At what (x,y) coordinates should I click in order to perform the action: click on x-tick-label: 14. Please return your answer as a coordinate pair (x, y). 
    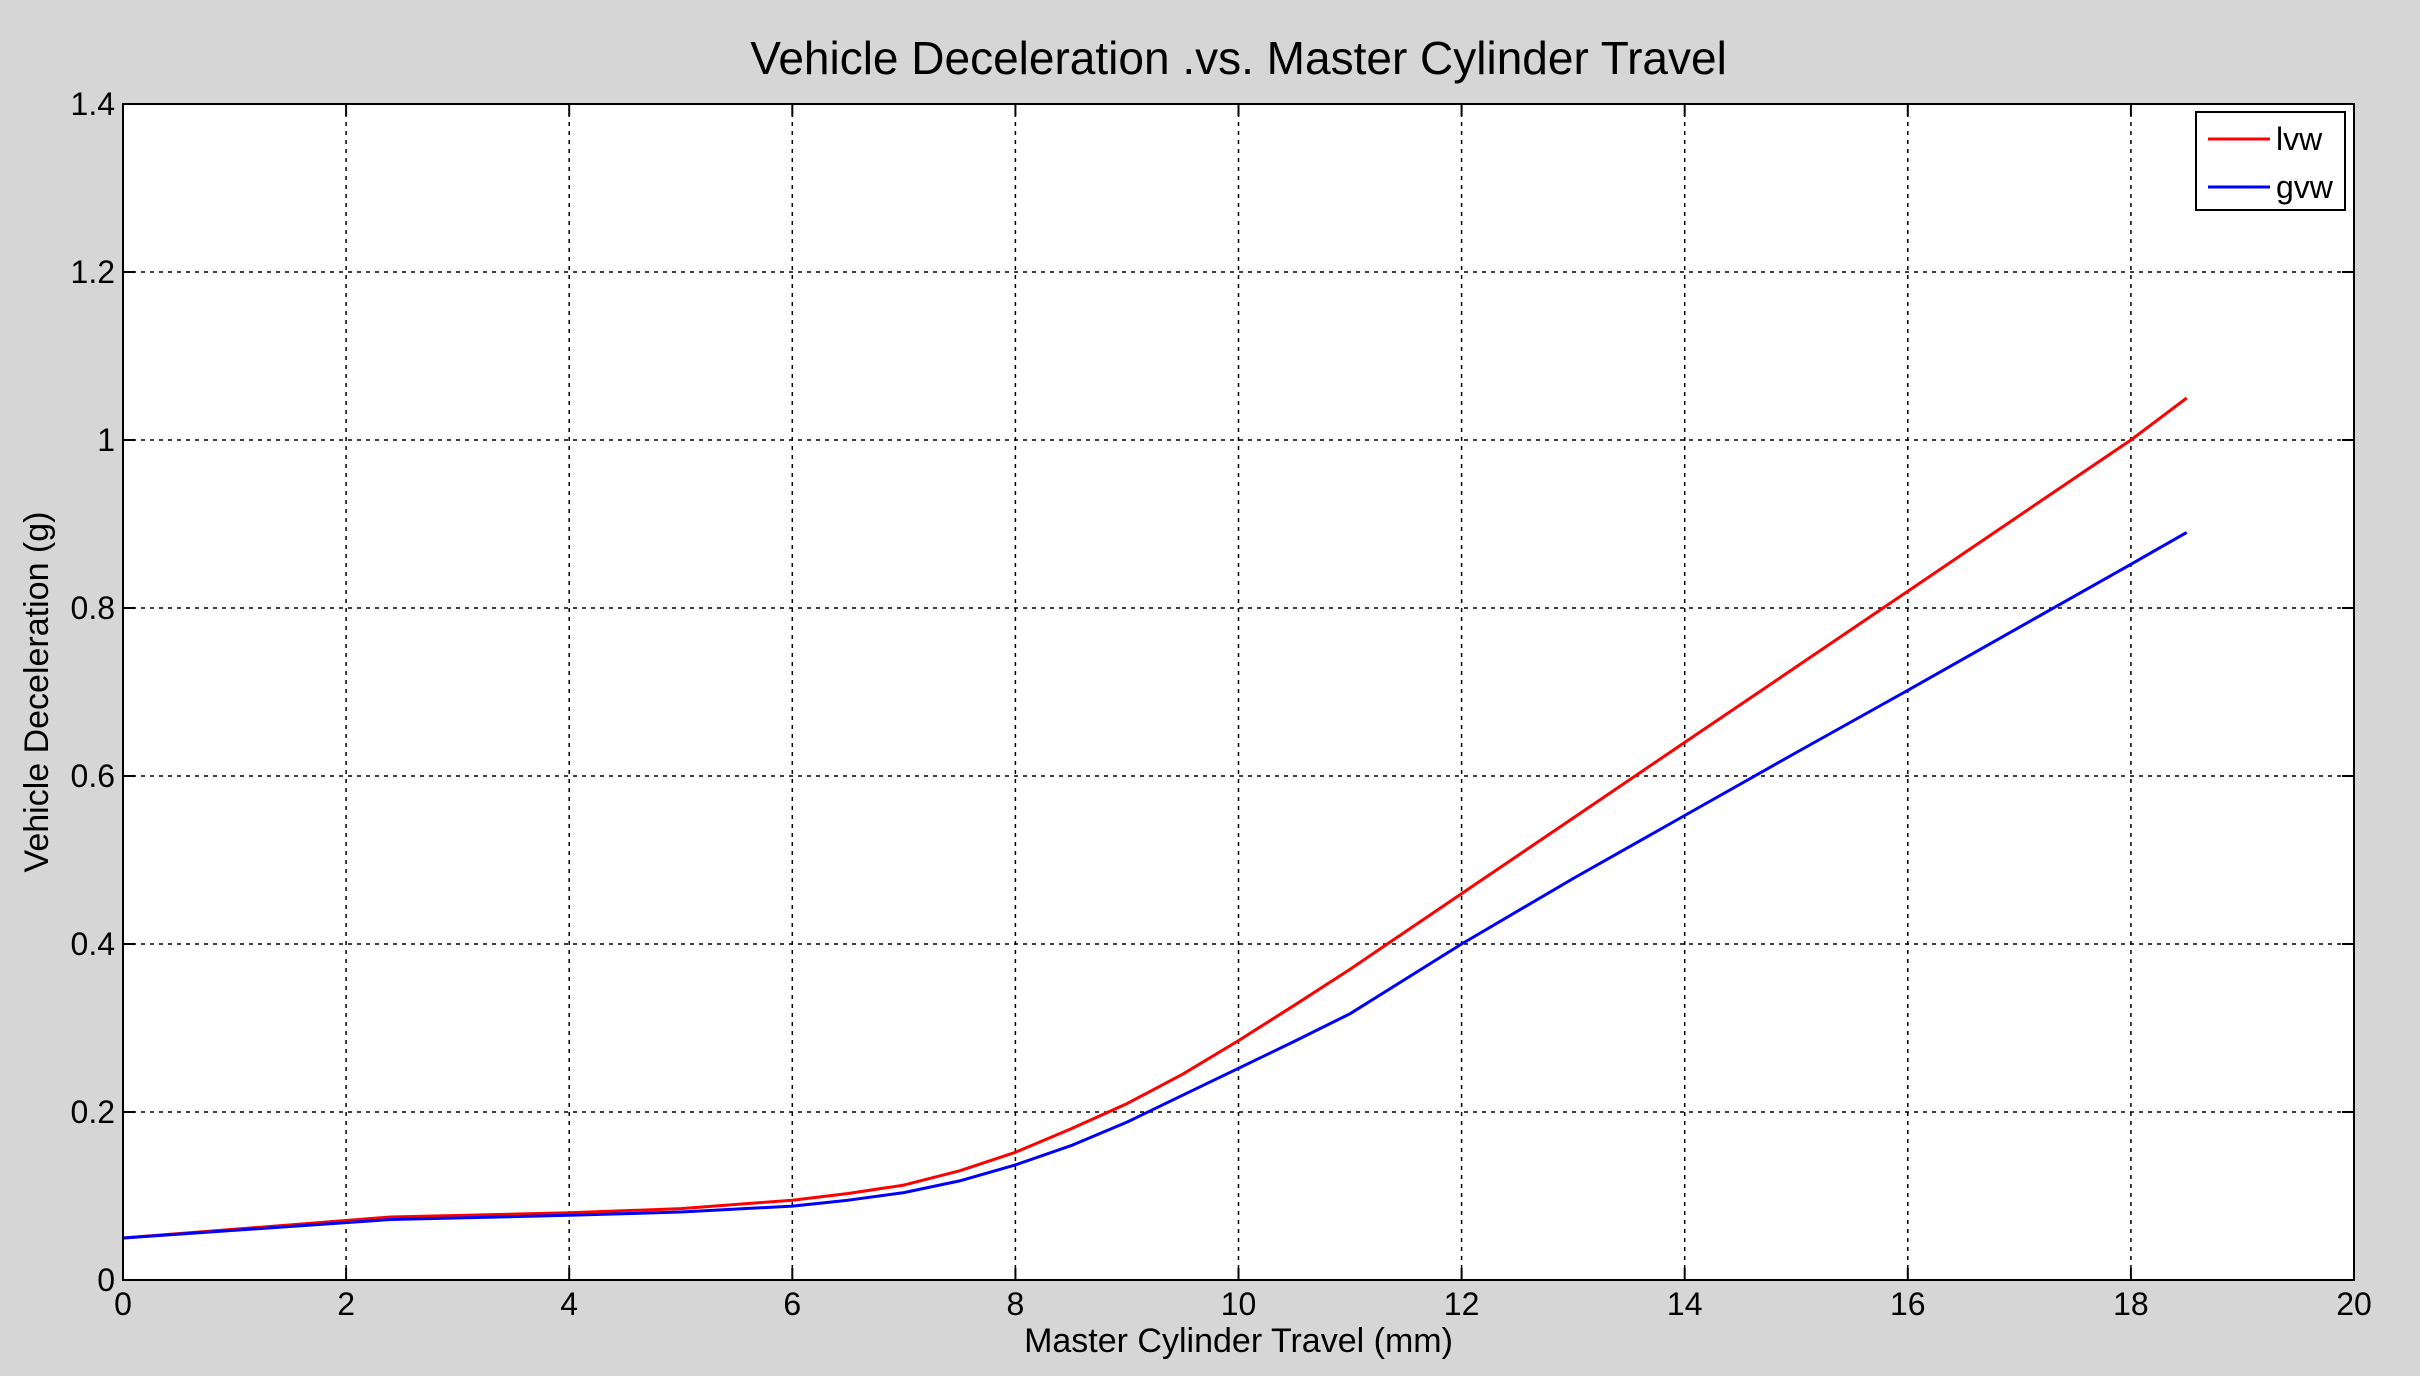
    Looking at the image, I should click on (1685, 1304).